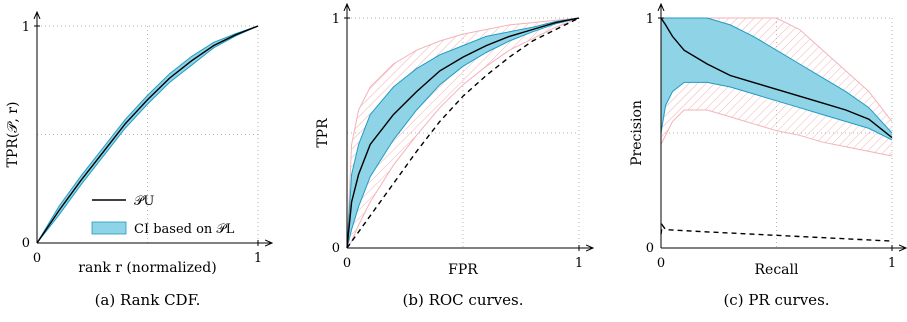  What do you see at coordinates (109, 228) in the screenshot?
I see `legend-swatch-band` at bounding box center [109, 228].